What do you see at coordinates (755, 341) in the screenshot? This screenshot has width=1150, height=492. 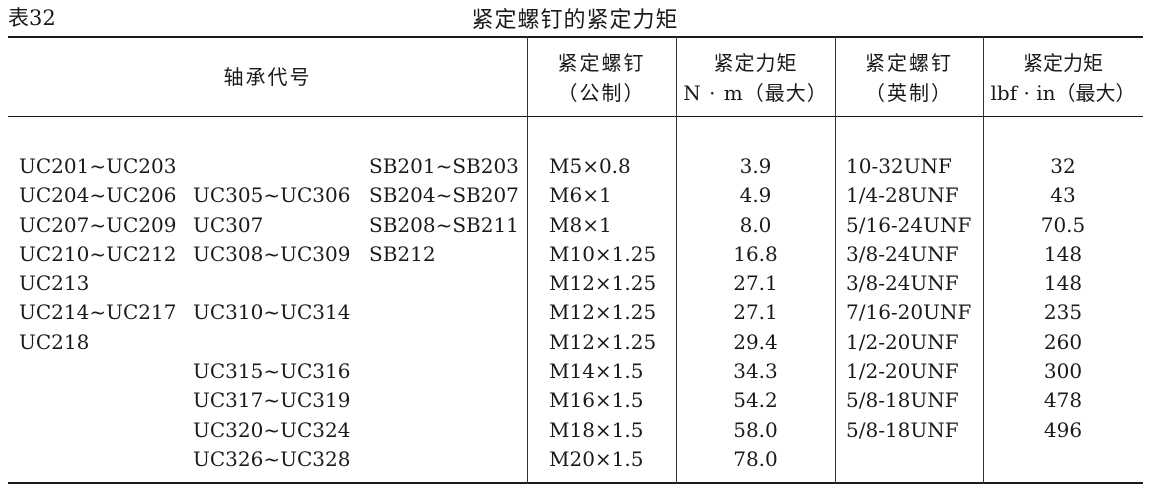 I see `table-cell: 29.4` at bounding box center [755, 341].